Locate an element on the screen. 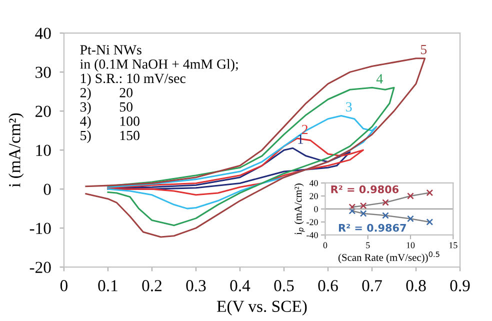  x-tick-label: 0.3 is located at coordinates (196, 286).